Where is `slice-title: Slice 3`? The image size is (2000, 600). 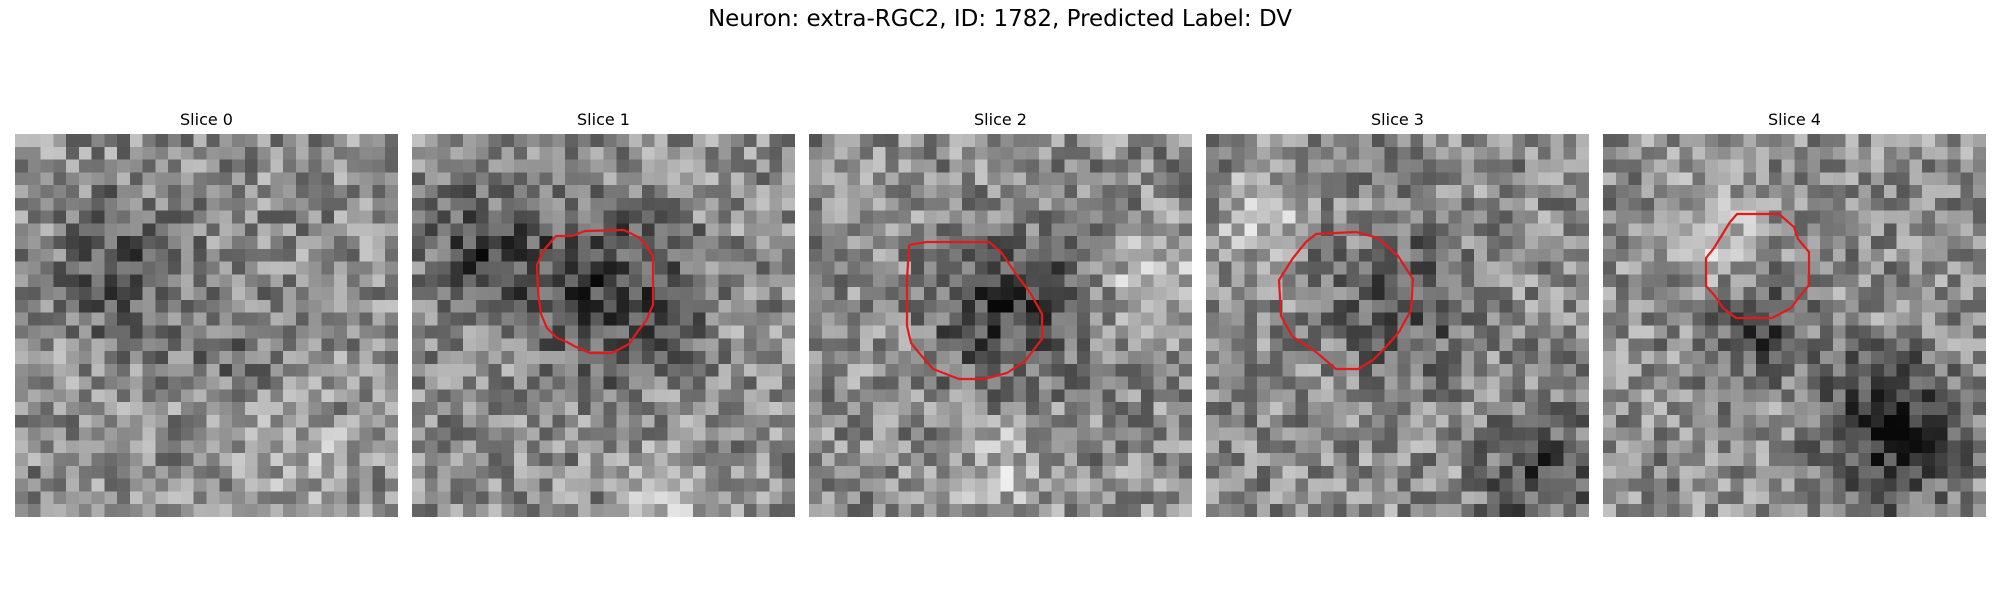 slice-title: Slice 3 is located at coordinates (1397, 119).